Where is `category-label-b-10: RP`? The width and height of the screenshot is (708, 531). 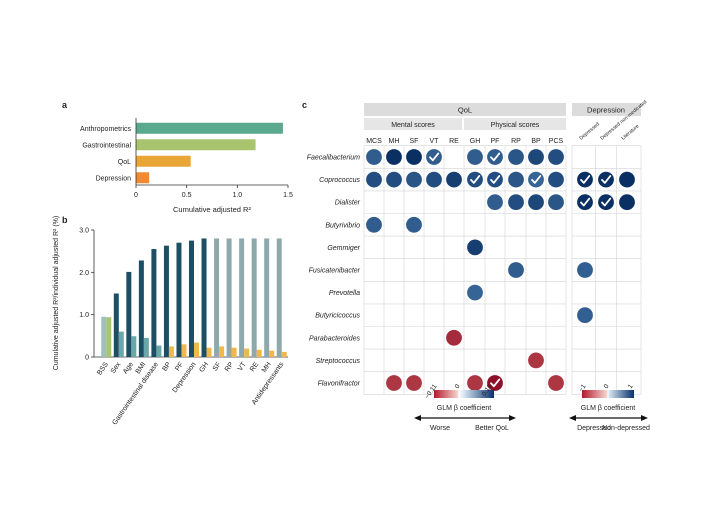 category-label-b-10: RP is located at coordinates (230, 367).